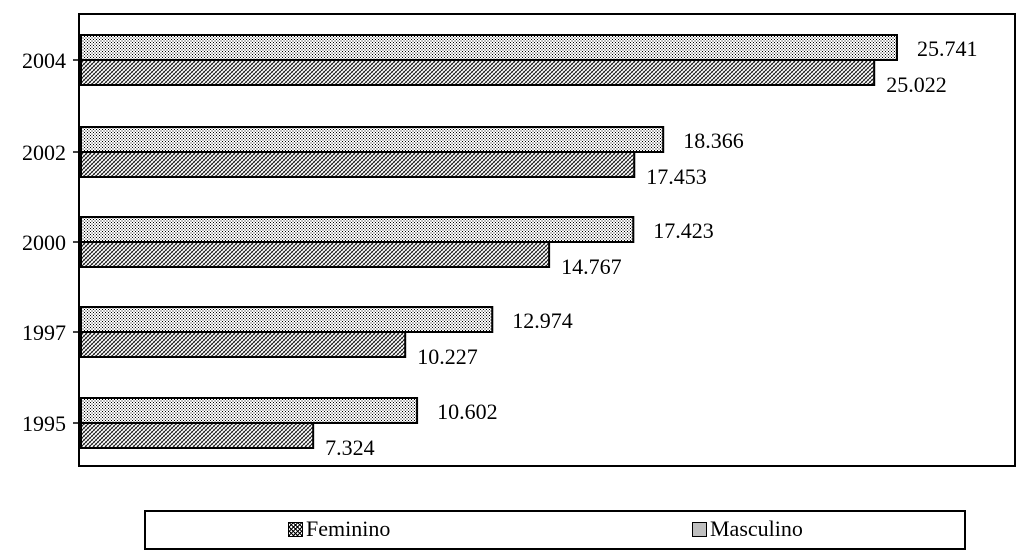 The image size is (1016, 550). What do you see at coordinates (947, 48) in the screenshot?
I see `value-label-masculino-2004: 25.741` at bounding box center [947, 48].